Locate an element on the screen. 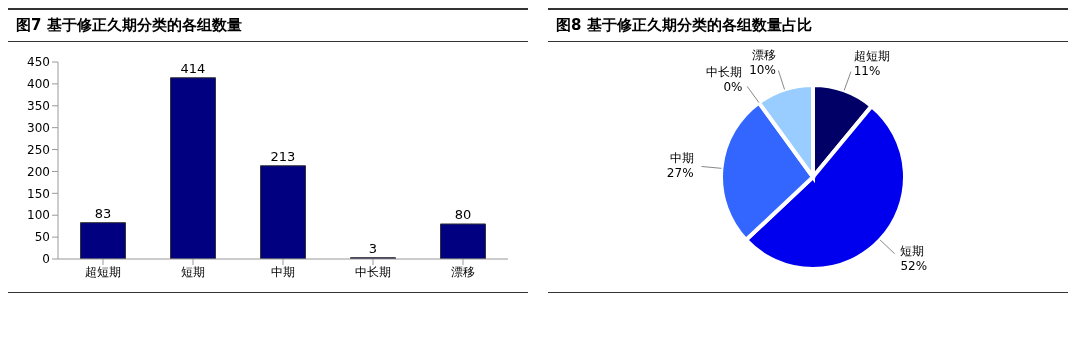  category-label: 中长期 is located at coordinates (724, 71).